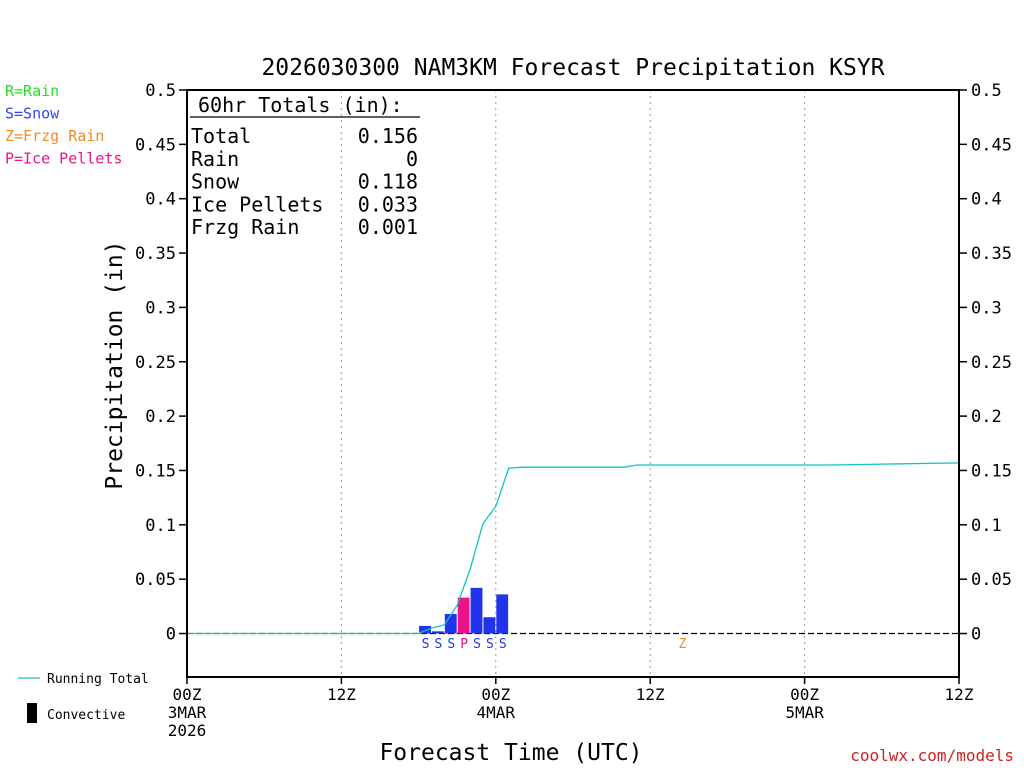  Describe the element at coordinates (215, 182) in the screenshot. I see `totals-row-label: Snow` at that location.